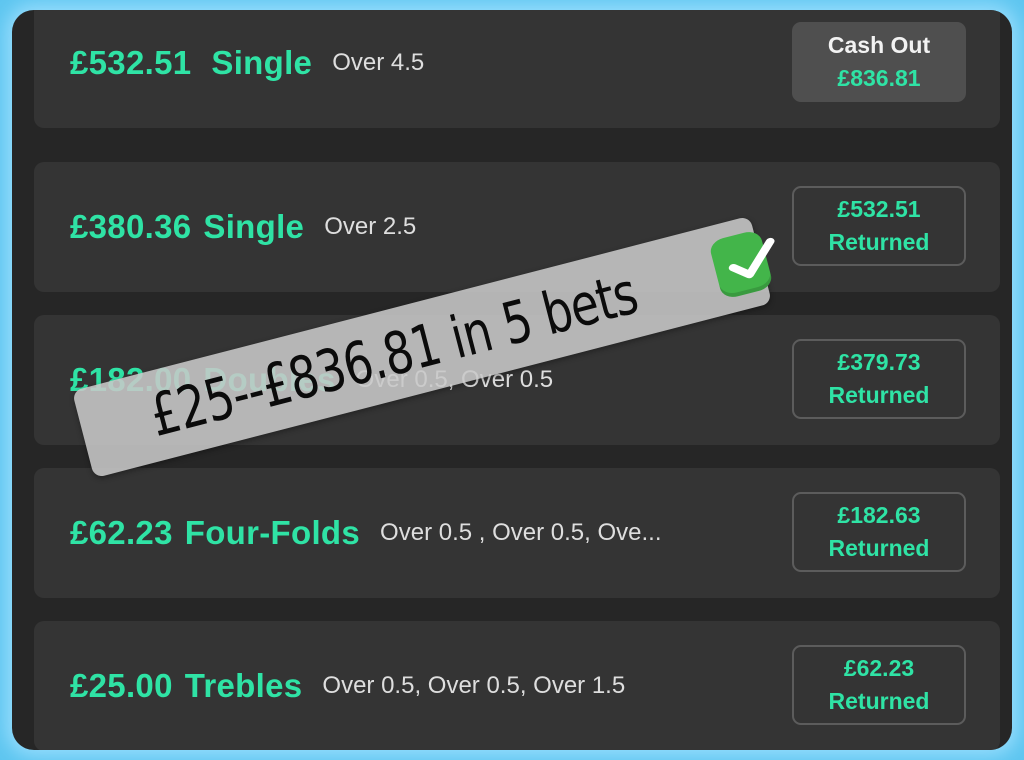 The image size is (1024, 760). Describe the element at coordinates (879, 685) in the screenshot. I see `returned-badge: £62.23 Returned` at that location.